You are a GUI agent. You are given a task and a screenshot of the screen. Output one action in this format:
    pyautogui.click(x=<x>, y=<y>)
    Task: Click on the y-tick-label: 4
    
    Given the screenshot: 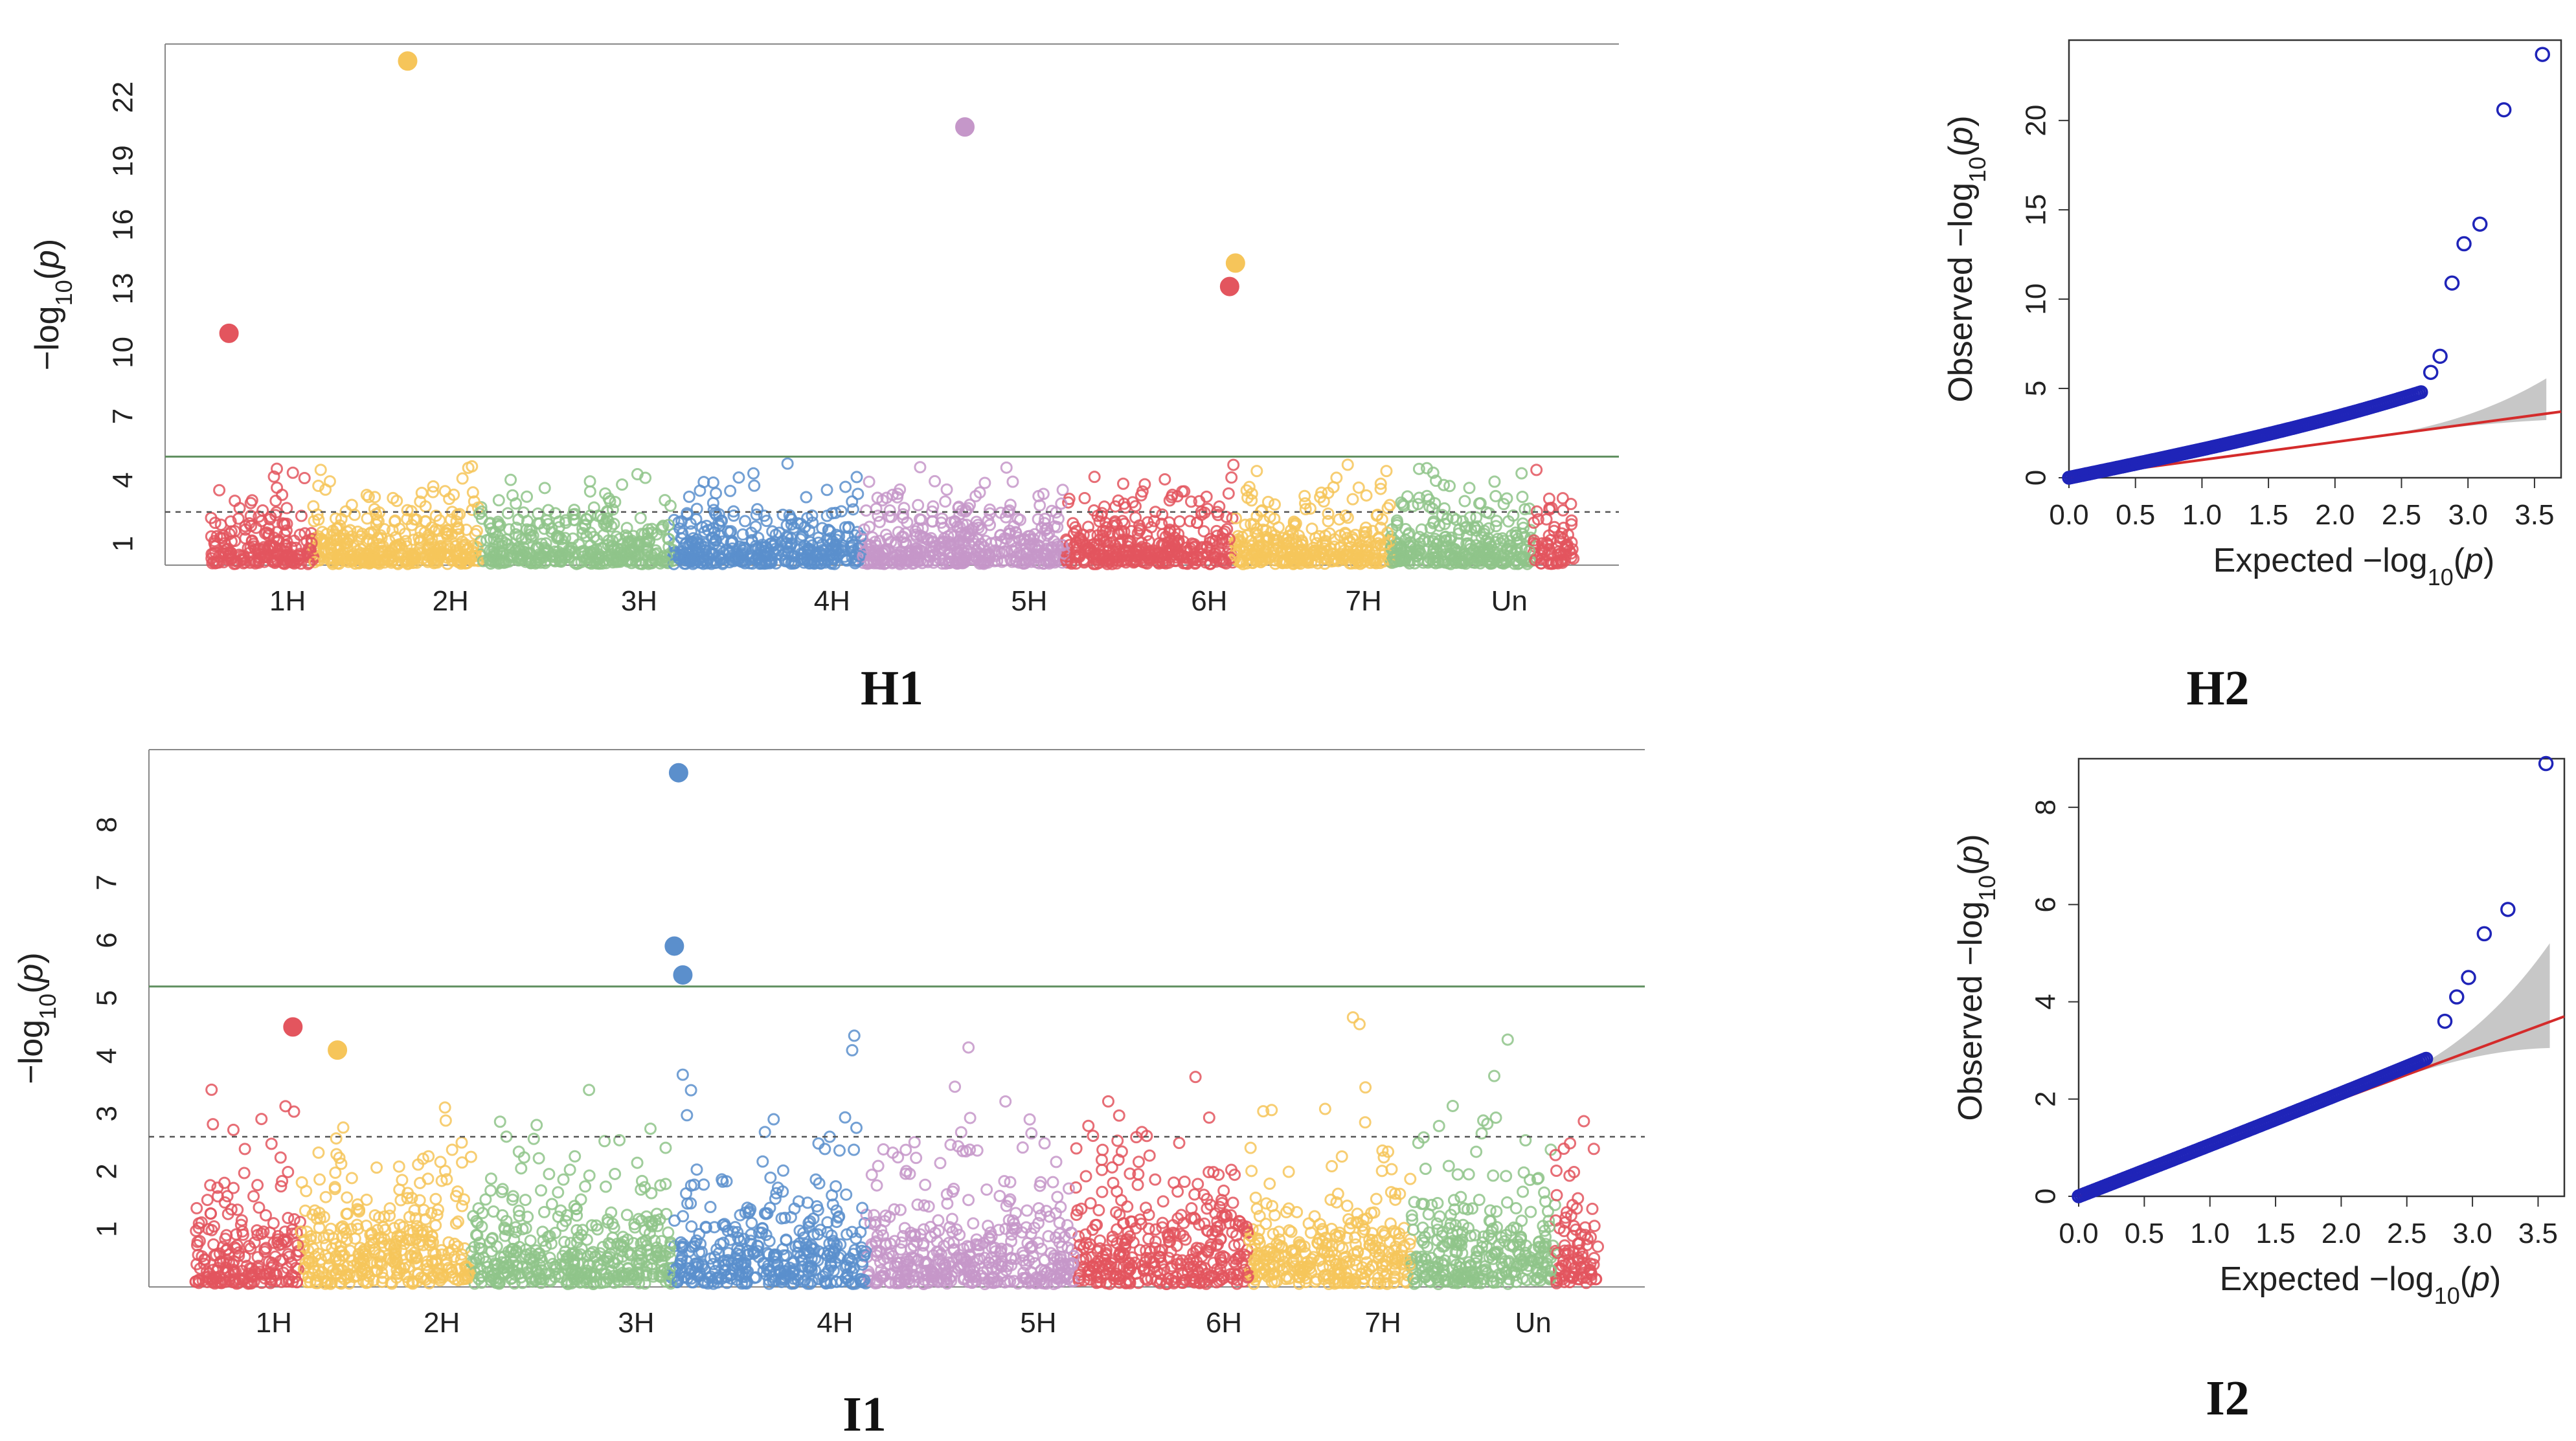 What is the action you would take?
    pyautogui.click(x=107, y=1056)
    